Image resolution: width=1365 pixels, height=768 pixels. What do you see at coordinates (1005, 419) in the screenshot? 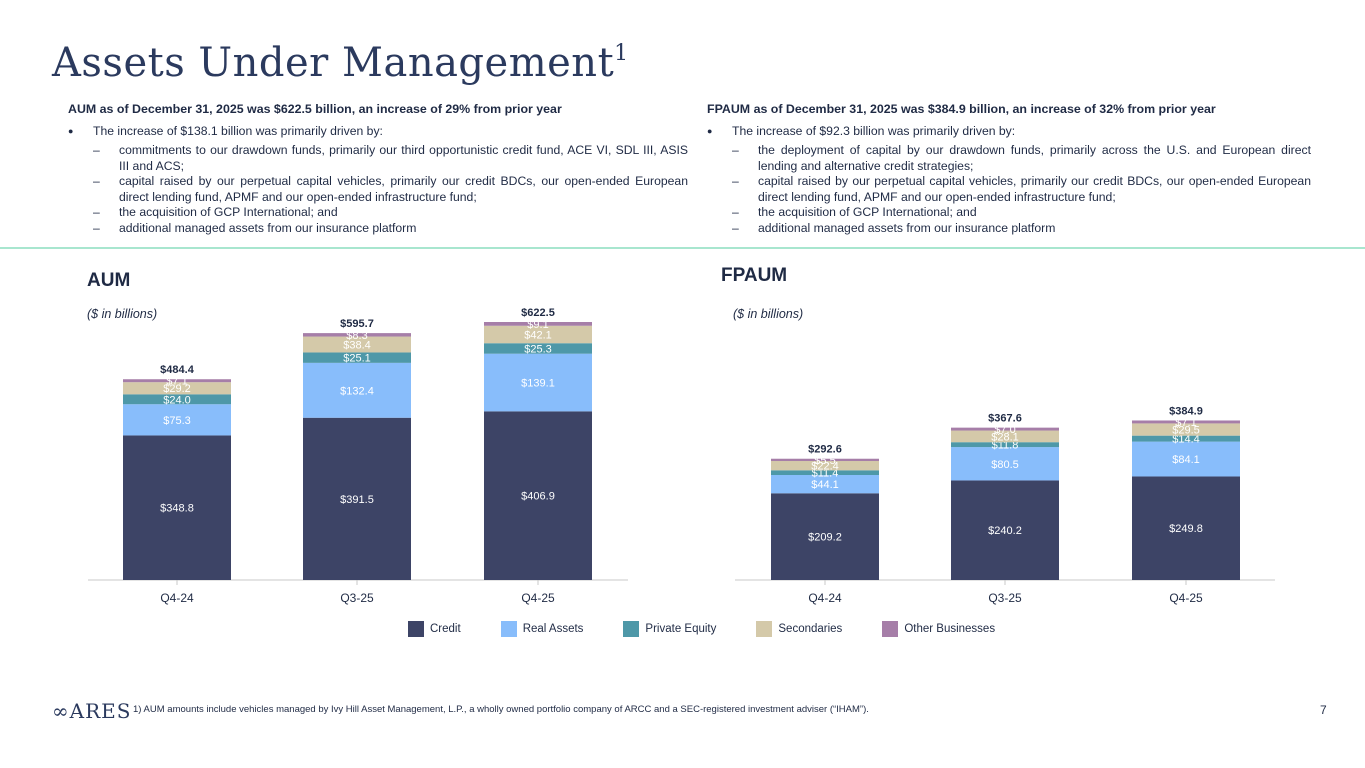
I see `total-label: $367.6` at bounding box center [1005, 419].